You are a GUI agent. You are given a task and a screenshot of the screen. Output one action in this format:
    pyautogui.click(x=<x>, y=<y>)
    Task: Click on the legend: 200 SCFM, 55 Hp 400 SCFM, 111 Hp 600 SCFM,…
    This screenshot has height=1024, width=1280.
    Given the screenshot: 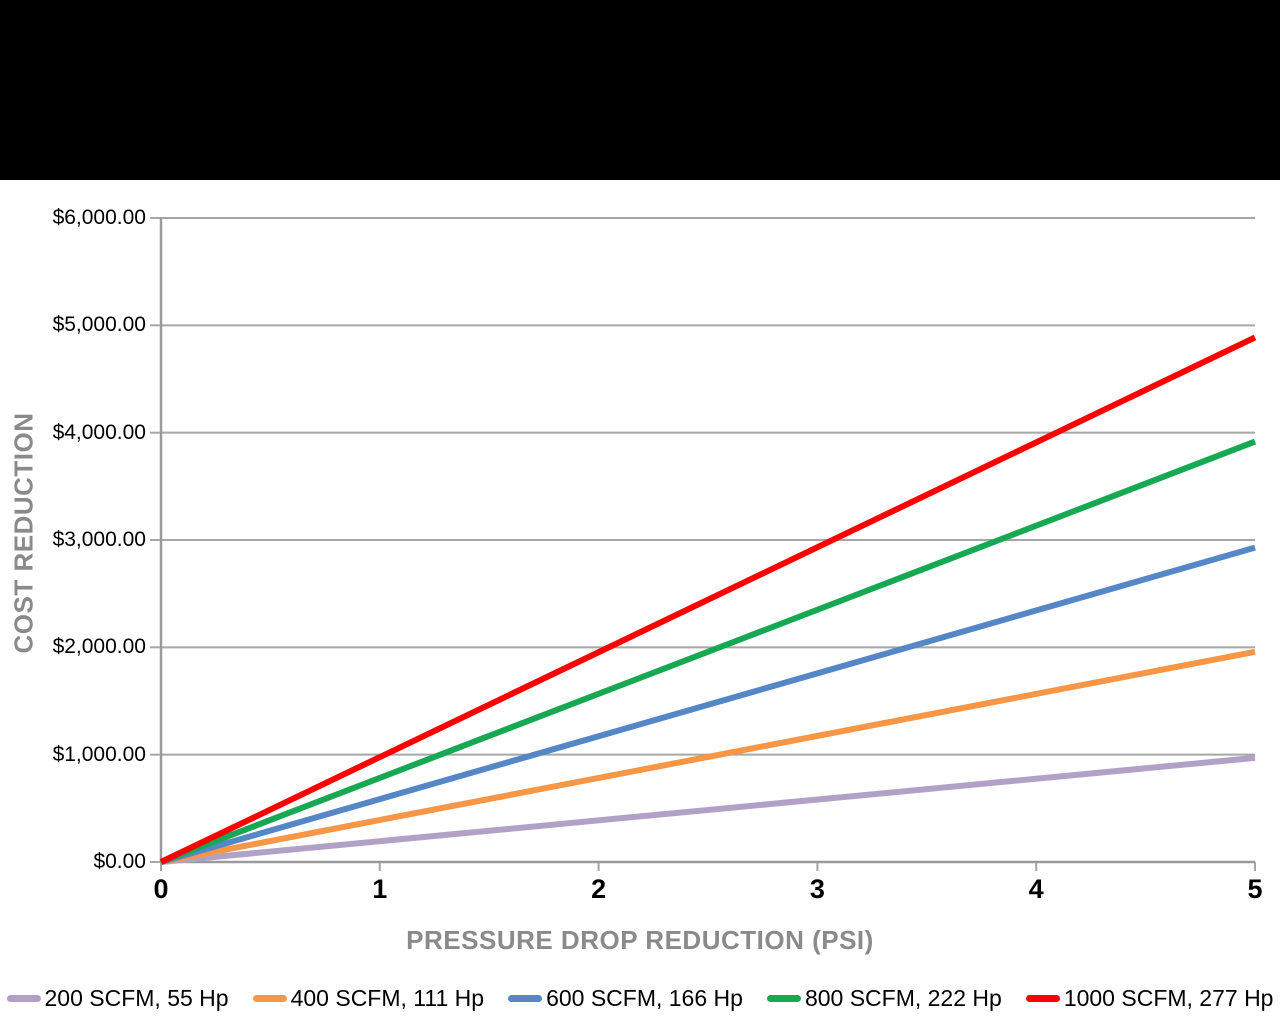 What is the action you would take?
    pyautogui.click(x=640, y=998)
    